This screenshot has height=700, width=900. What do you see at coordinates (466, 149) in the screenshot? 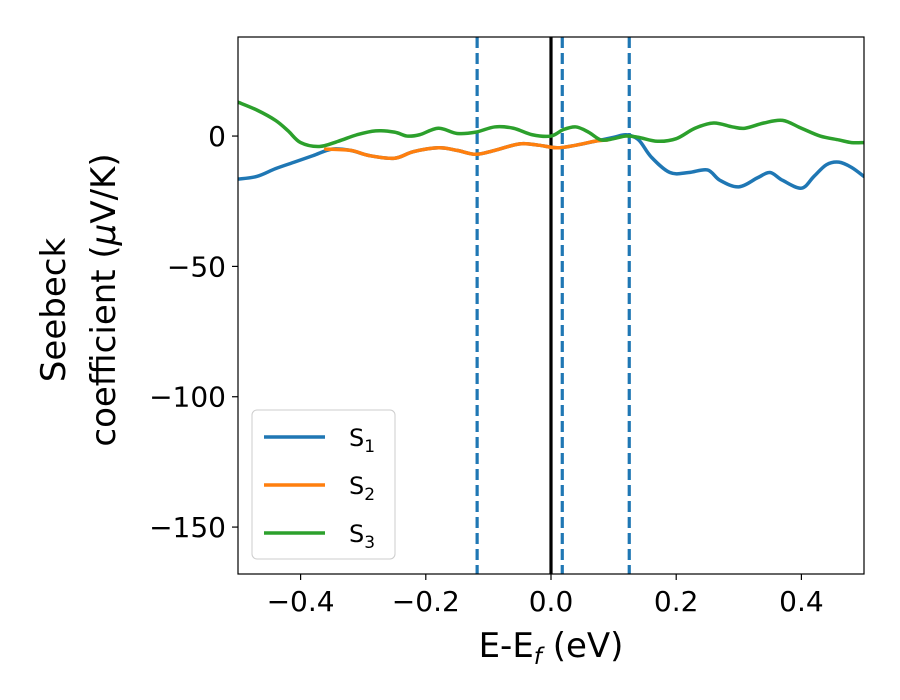
I see `series-line-s2` at bounding box center [466, 149].